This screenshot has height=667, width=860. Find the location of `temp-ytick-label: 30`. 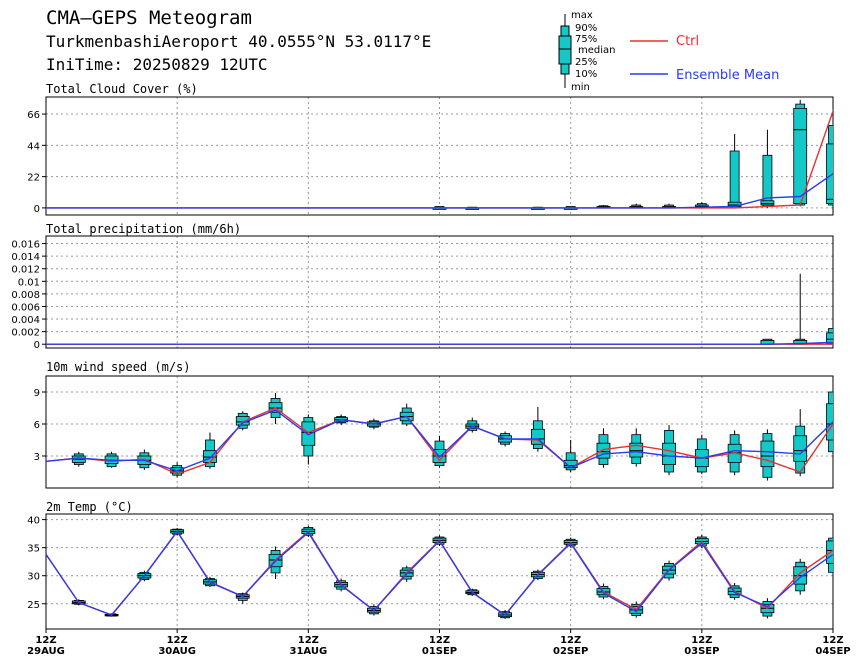

temp-ytick-label: 30 is located at coordinates (33, 577).